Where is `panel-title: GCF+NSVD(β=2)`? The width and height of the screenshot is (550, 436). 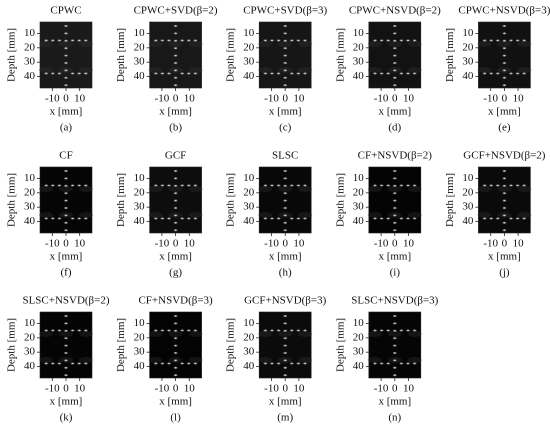
panel-title: GCF+NSVD(β=2) is located at coordinates (504, 156).